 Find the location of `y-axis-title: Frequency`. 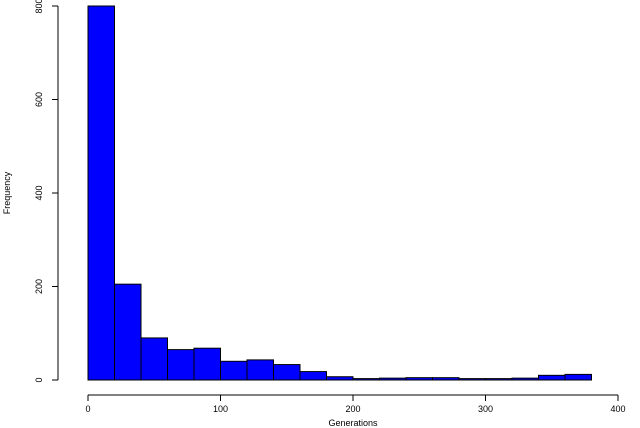

y-axis-title: Frequency is located at coordinates (7, 192).